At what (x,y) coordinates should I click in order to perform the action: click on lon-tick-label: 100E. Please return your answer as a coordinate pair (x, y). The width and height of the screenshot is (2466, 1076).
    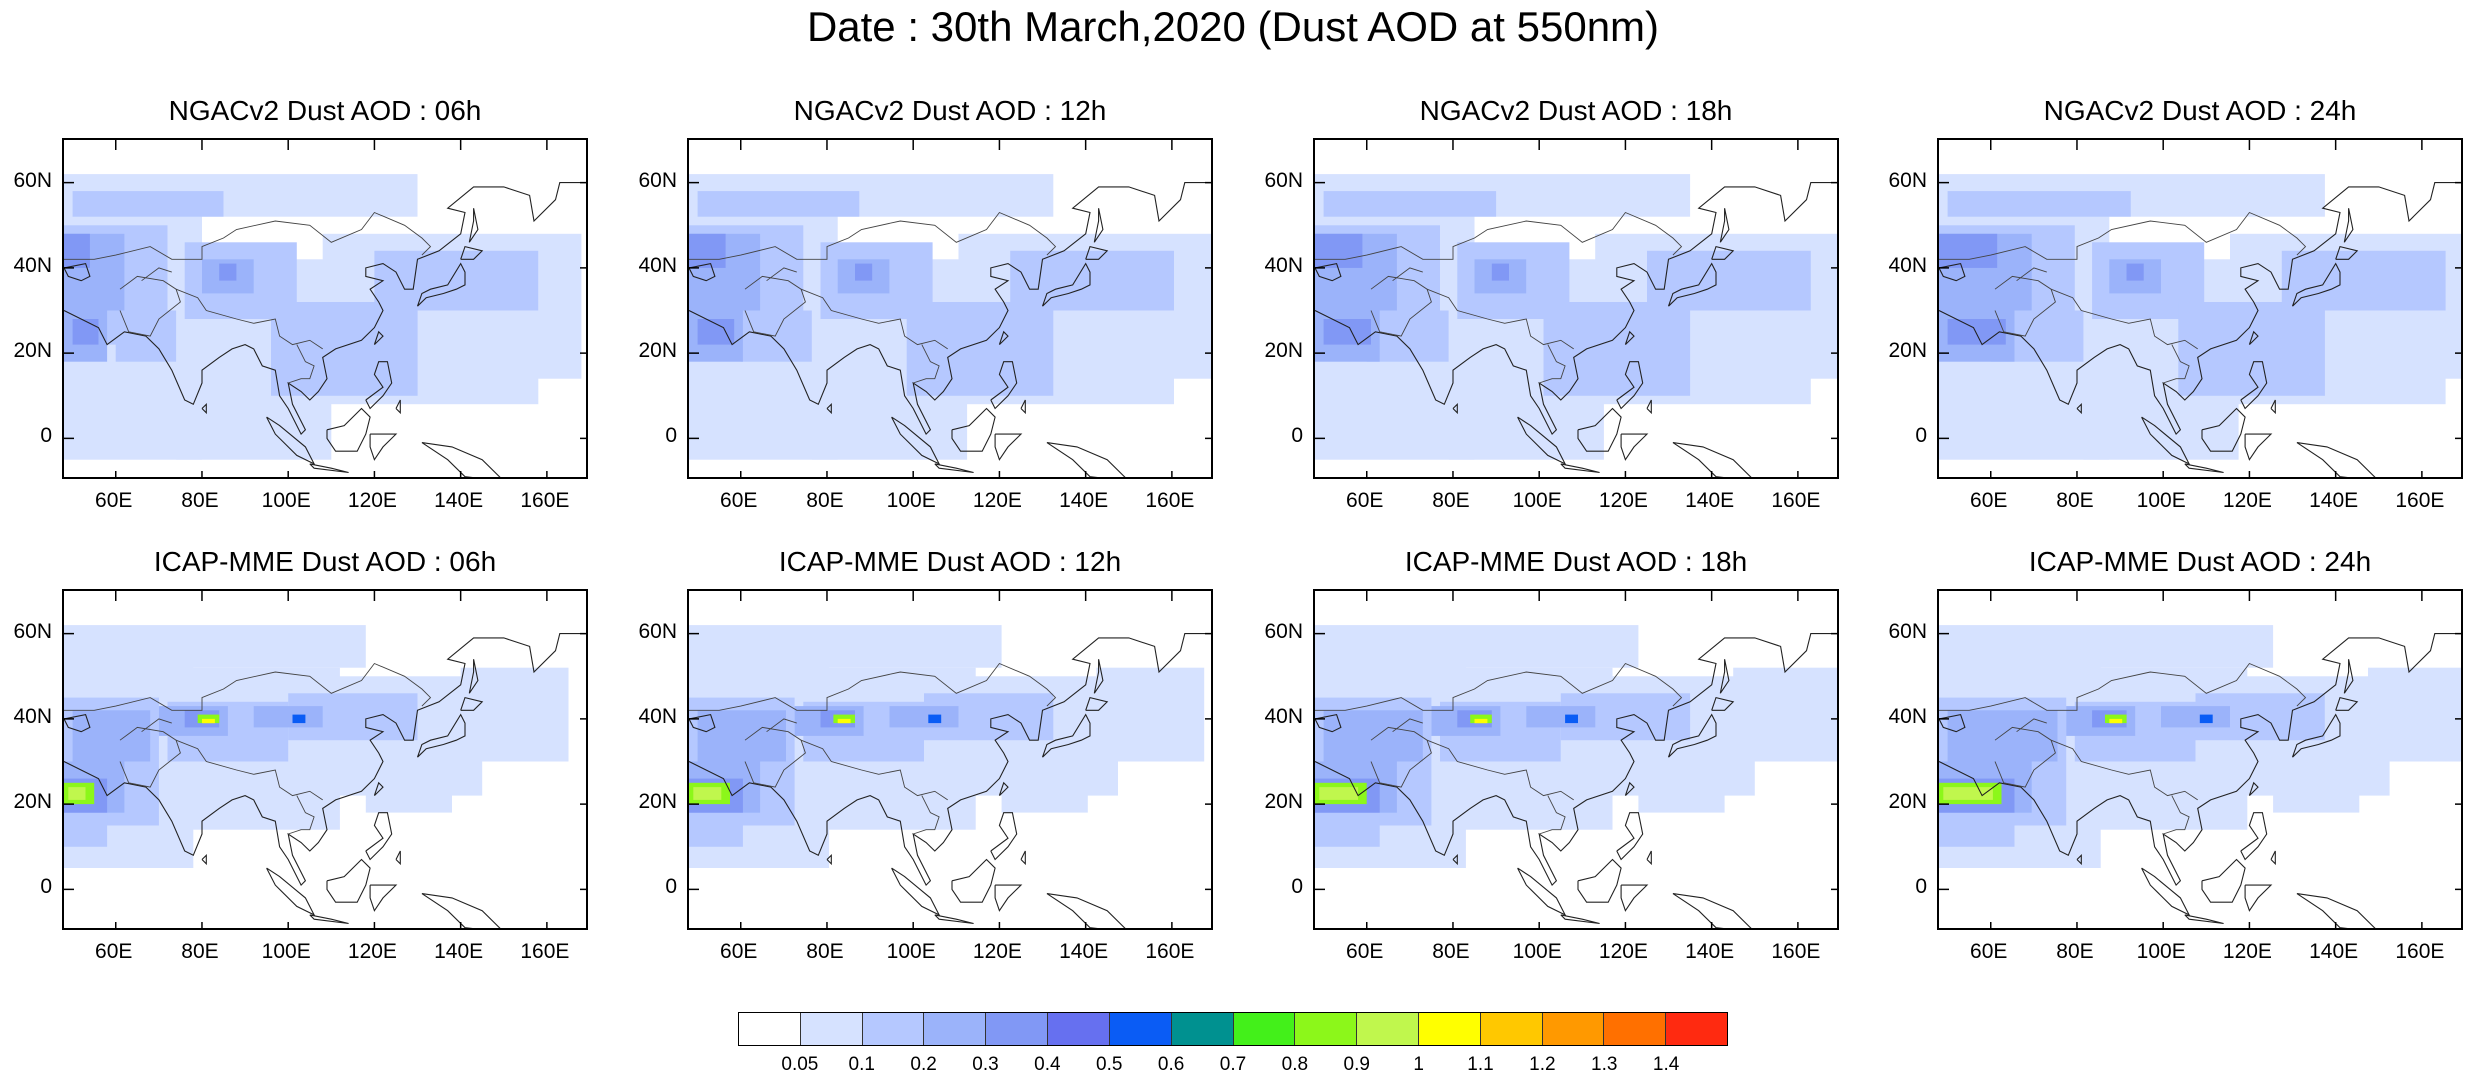
    Looking at the image, I should click on (911, 951).